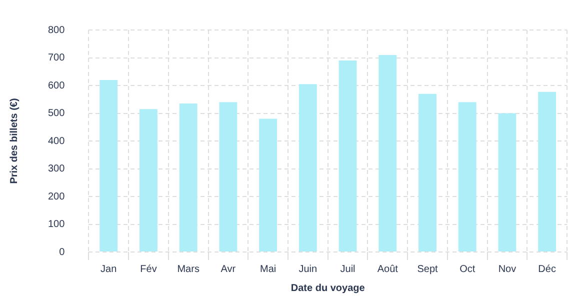 The width and height of the screenshot is (577, 300). I want to click on y-tick-label: 200, so click(57, 196).